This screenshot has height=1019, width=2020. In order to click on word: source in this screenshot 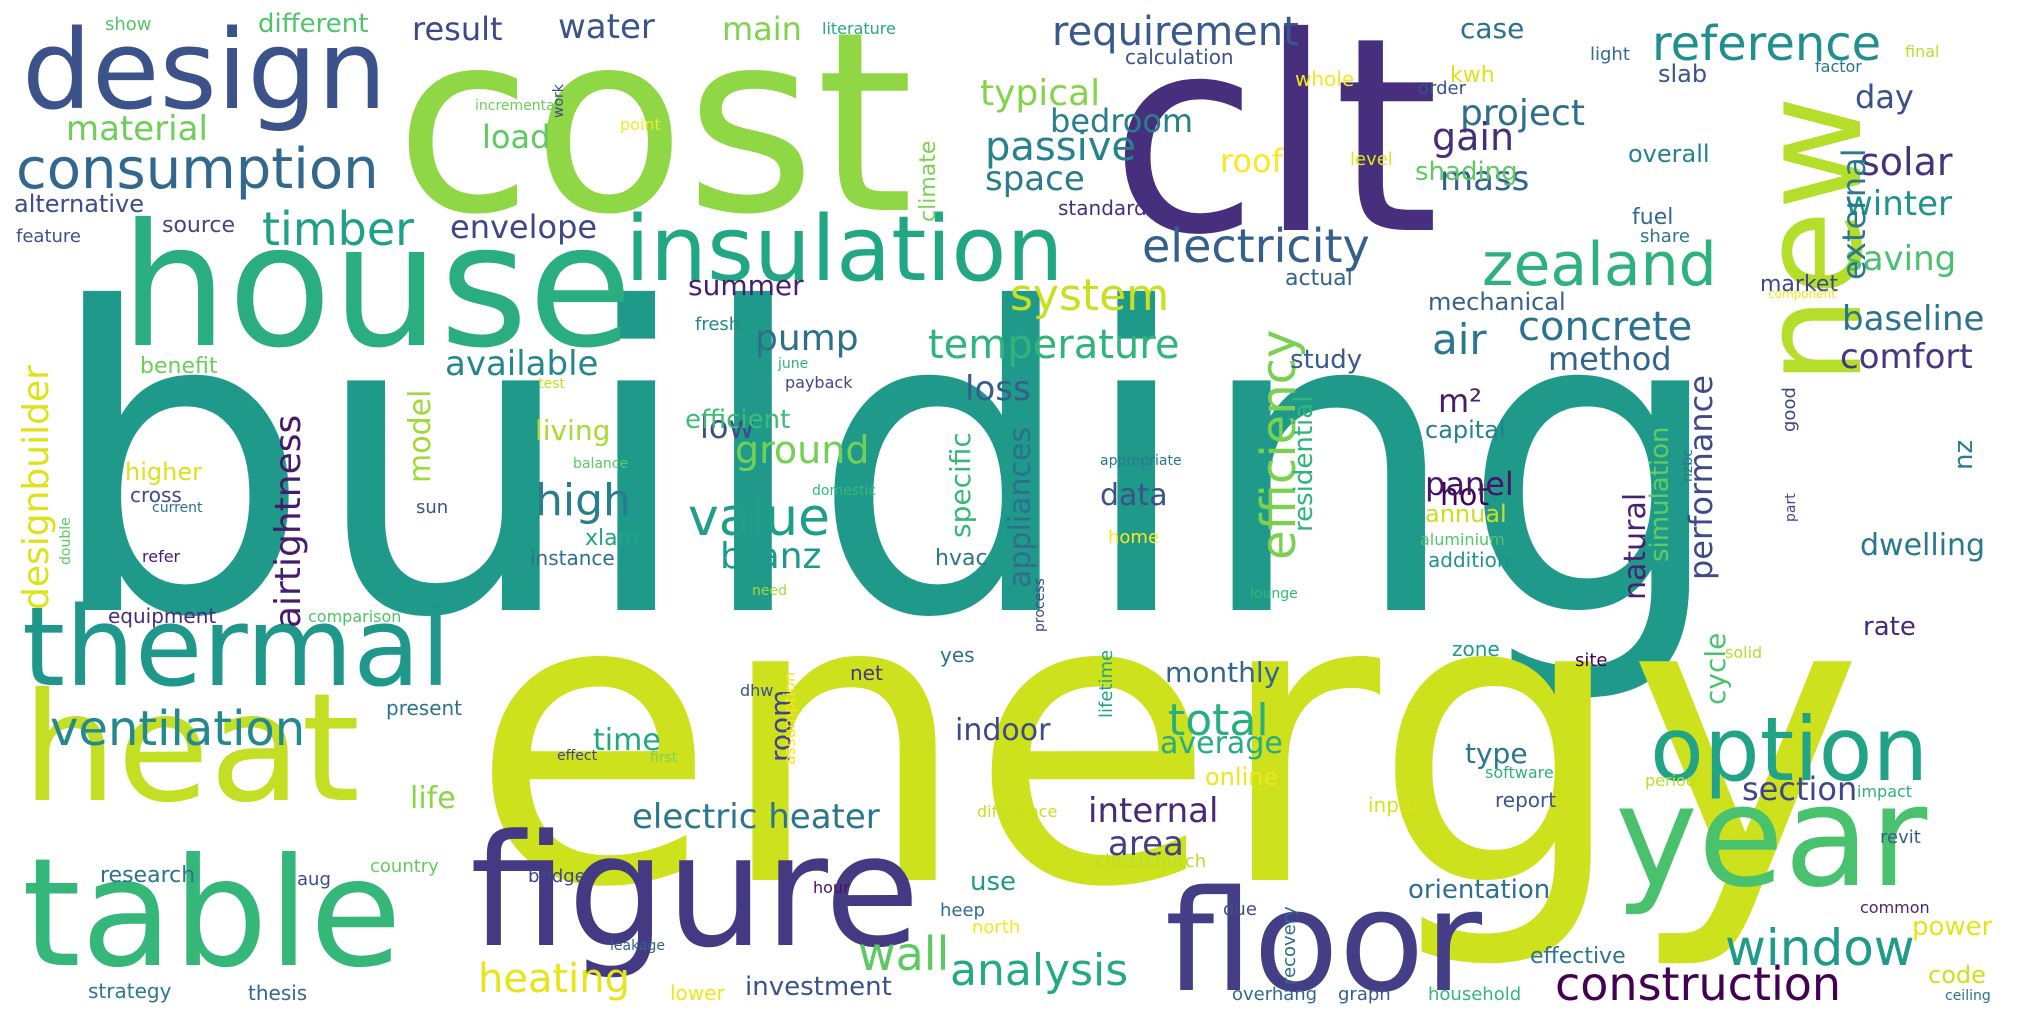, I will do `click(198, 225)`.